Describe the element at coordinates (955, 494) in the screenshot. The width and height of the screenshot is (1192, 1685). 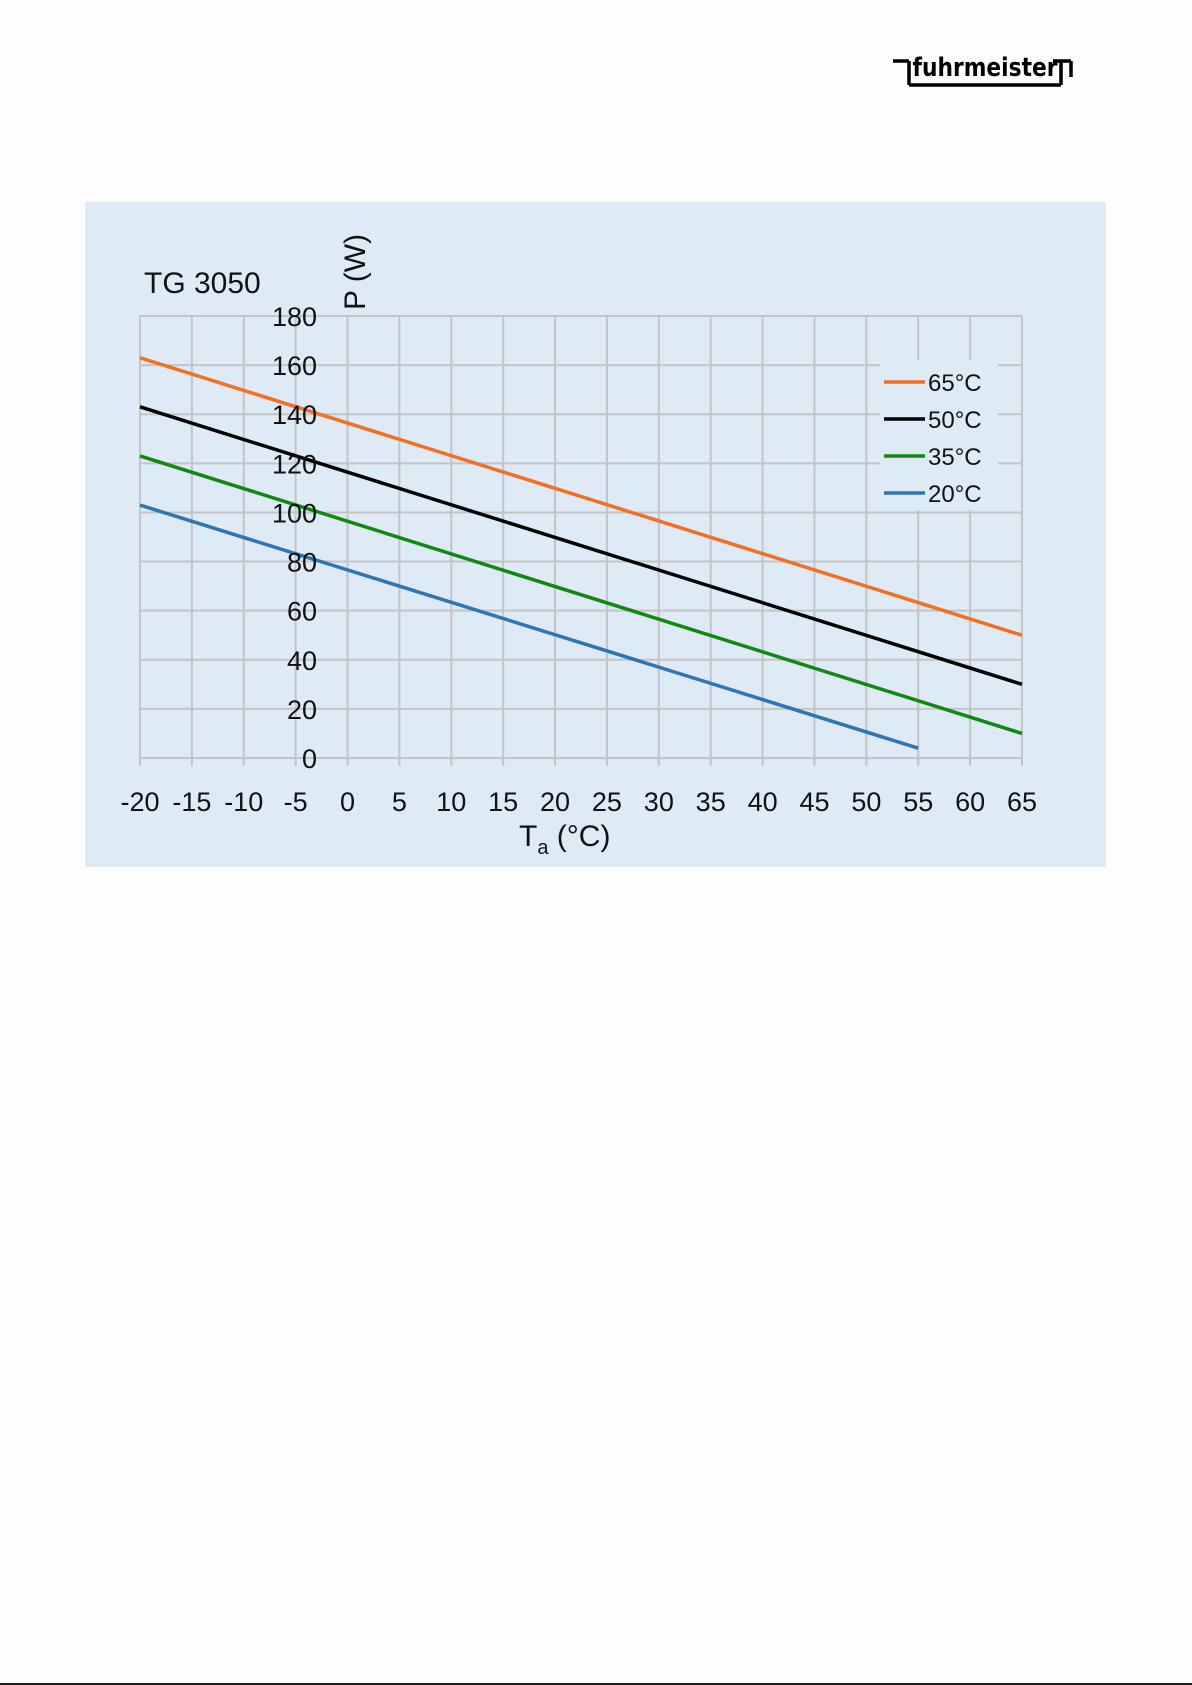
I see `legend-label: 20°C` at that location.